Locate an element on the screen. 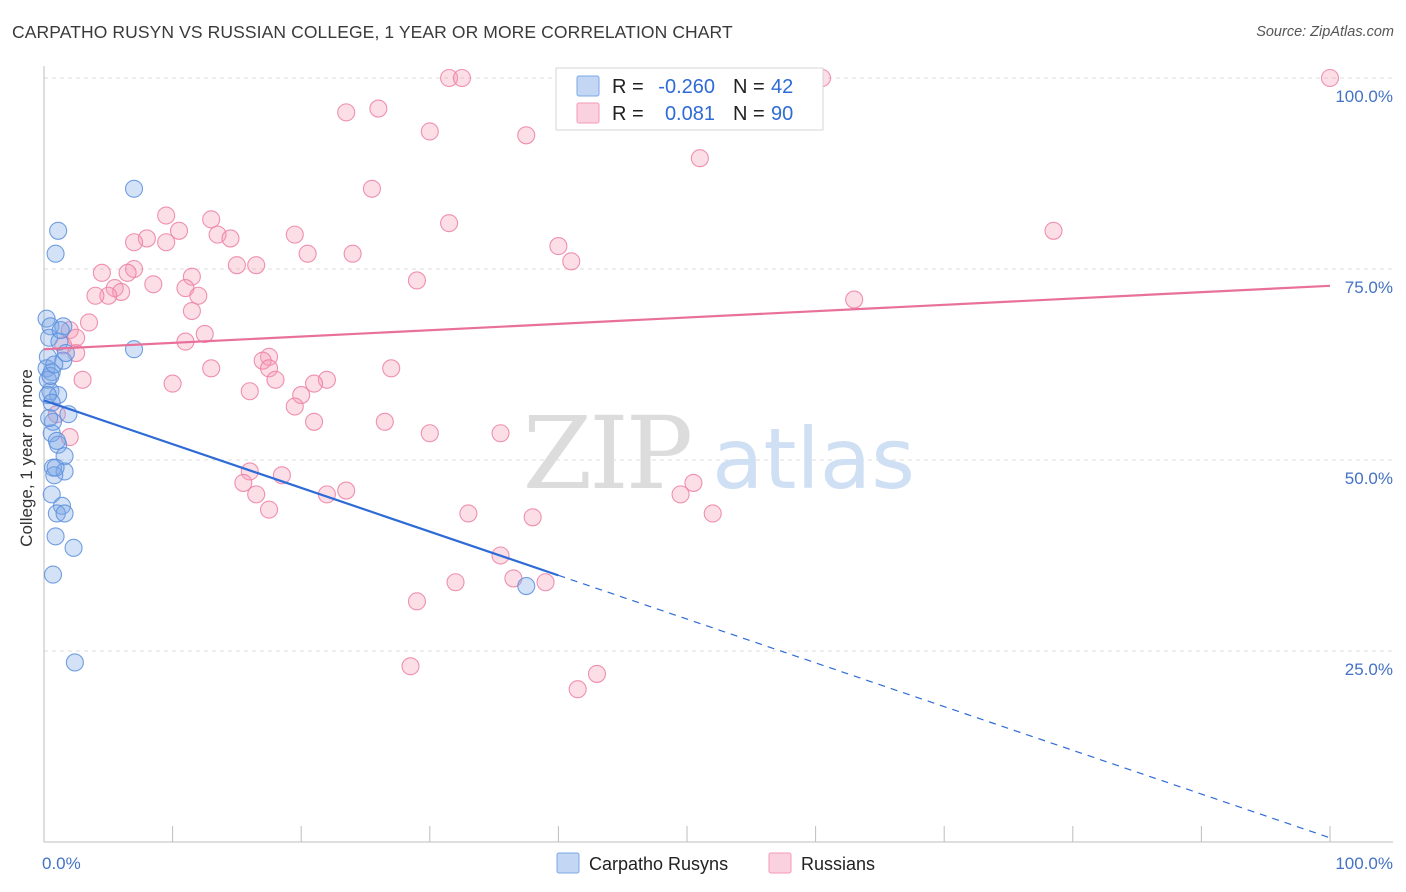 Image resolution: width=1406 pixels, height=892 pixels. watermark-zip: ZIP is located at coordinates (606, 453).